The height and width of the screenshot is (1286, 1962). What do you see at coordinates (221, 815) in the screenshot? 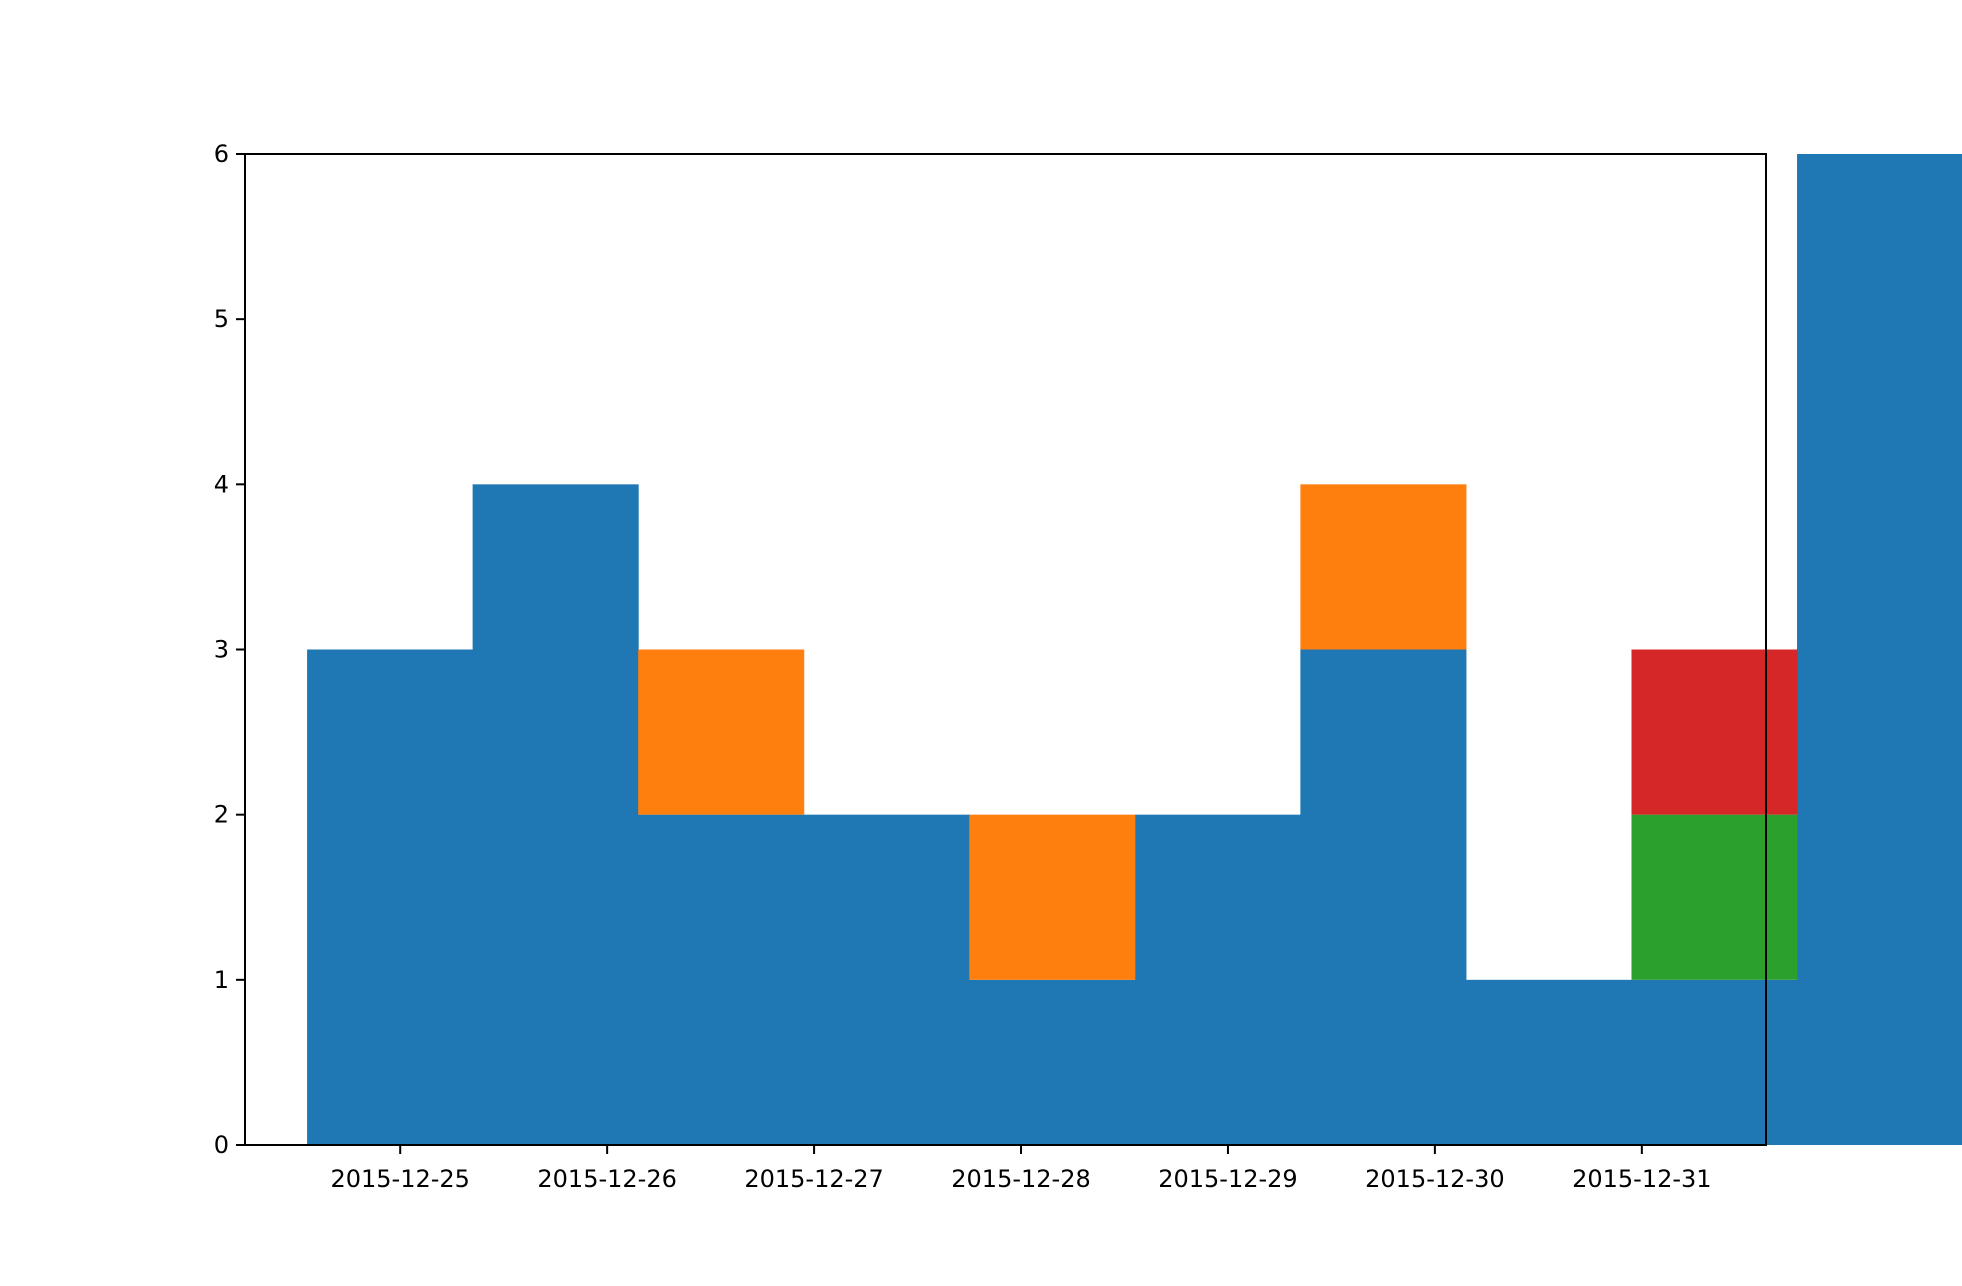
I see `y-tick-label-2: 2` at bounding box center [221, 815].